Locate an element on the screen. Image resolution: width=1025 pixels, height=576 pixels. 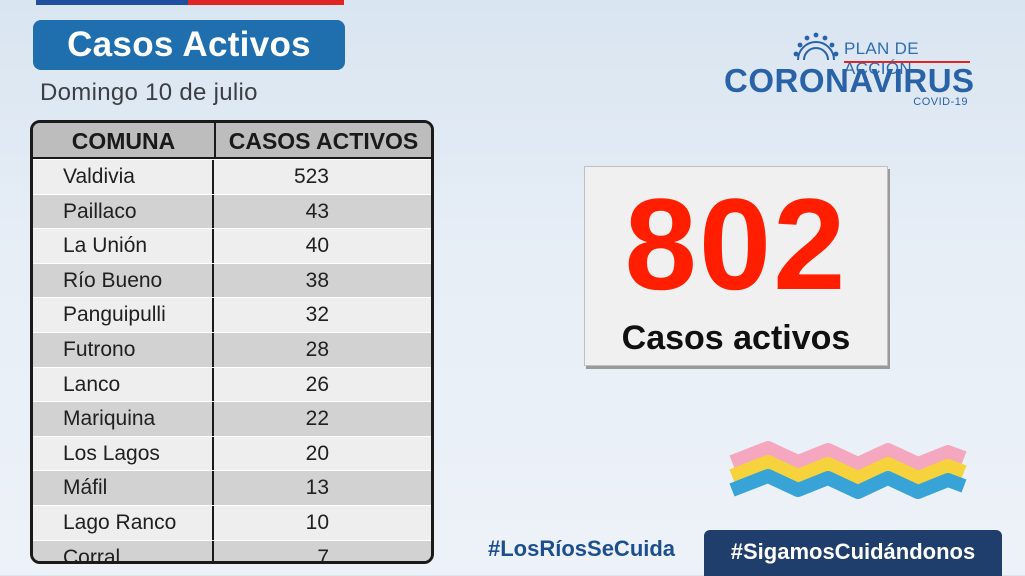
comuna-cell: Máfil is located at coordinates (123, 488).